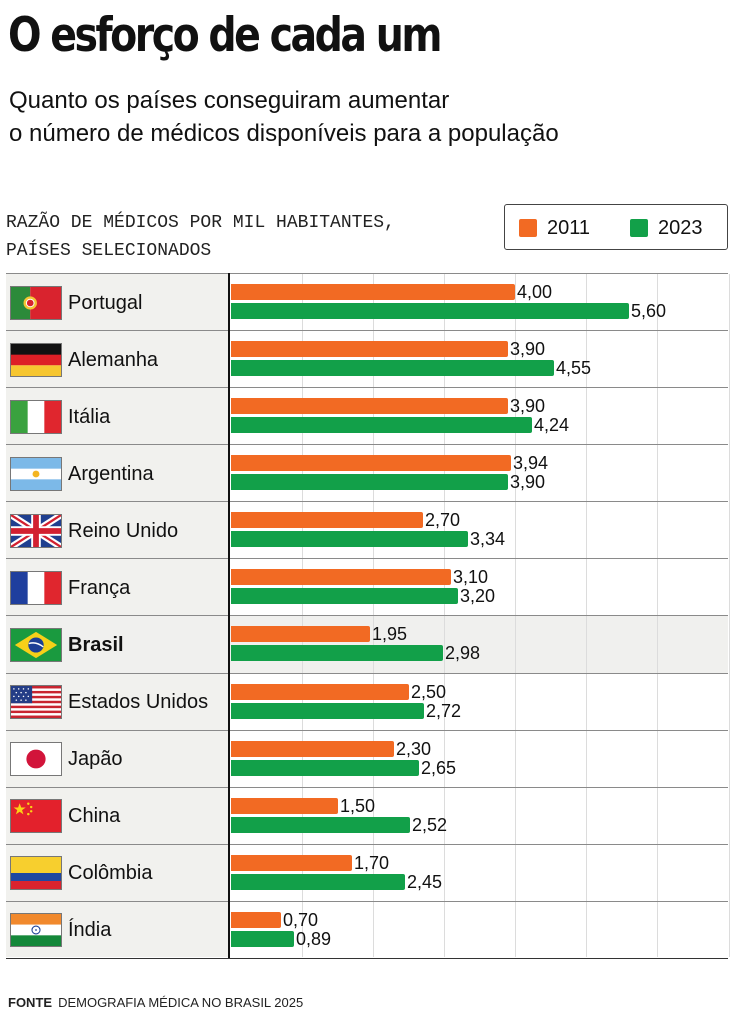 Image resolution: width=736 pixels, height=1020 pixels. Describe the element at coordinates (36, 531) in the screenshot. I see `flag-uk-icon` at that location.